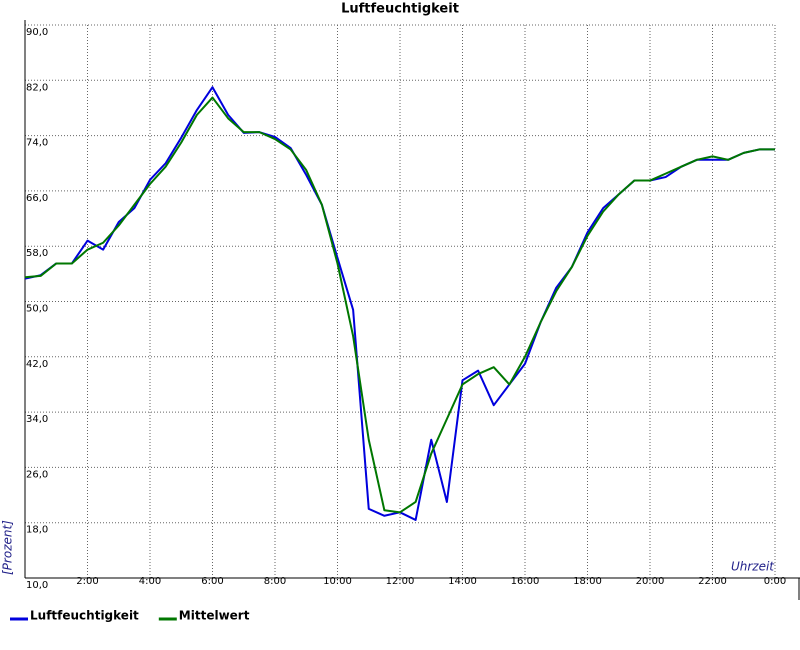 Image resolution: width=800 pixels, height=650 pixels. What do you see at coordinates (400, 9) in the screenshot?
I see `chart-title: Luftfeuchtigkeit` at bounding box center [400, 9].